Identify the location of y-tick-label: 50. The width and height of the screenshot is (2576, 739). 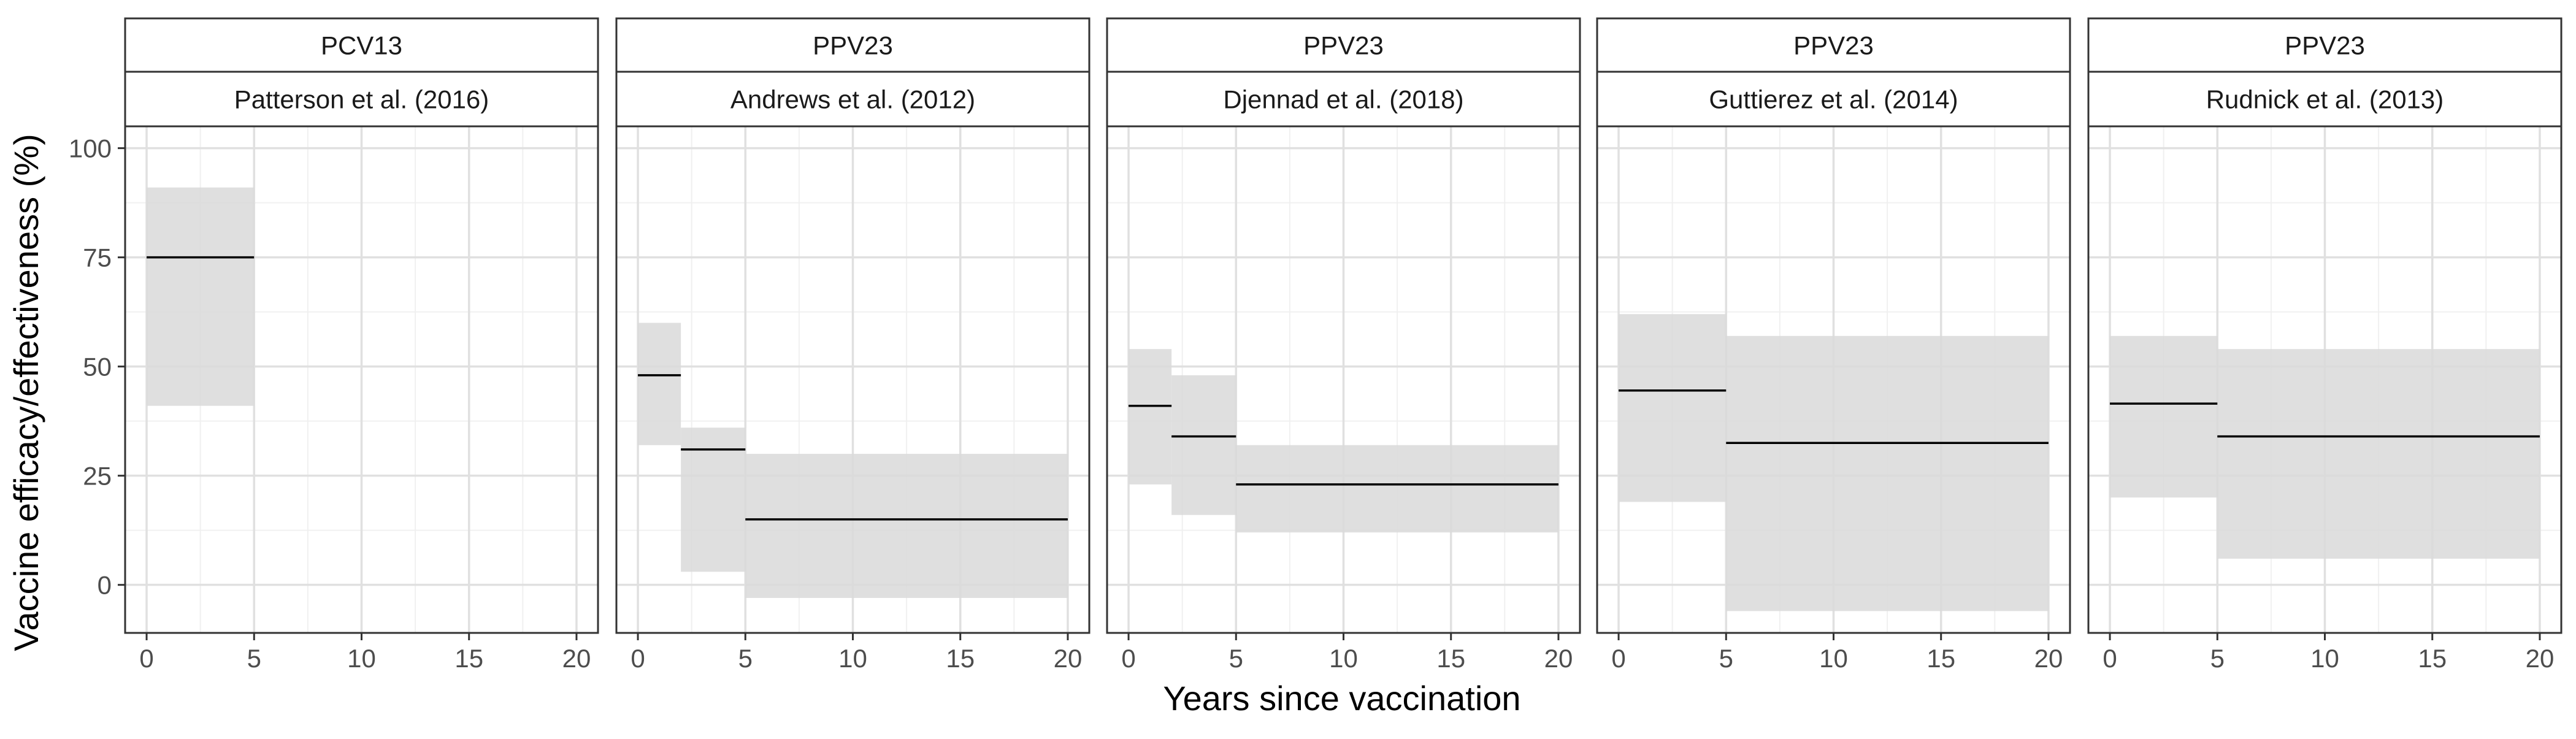
(97, 367).